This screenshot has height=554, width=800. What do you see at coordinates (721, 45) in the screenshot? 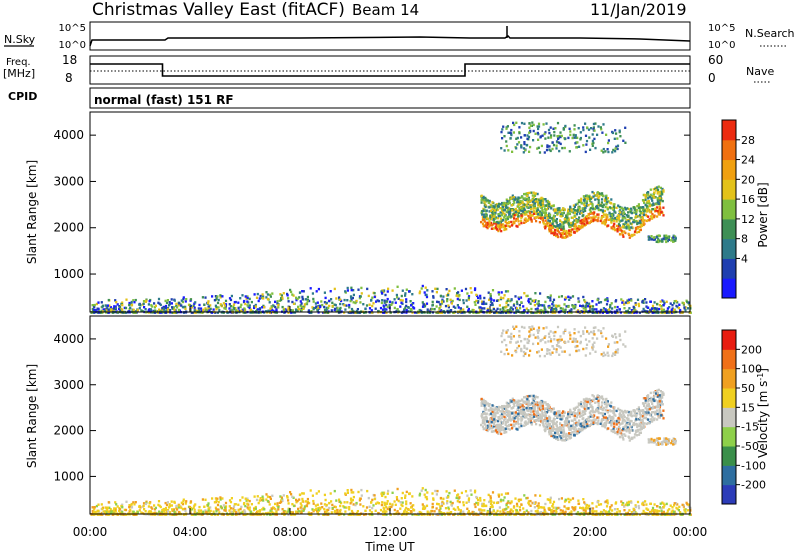
I see `noise-tick-low-right: 10^0` at bounding box center [721, 45].